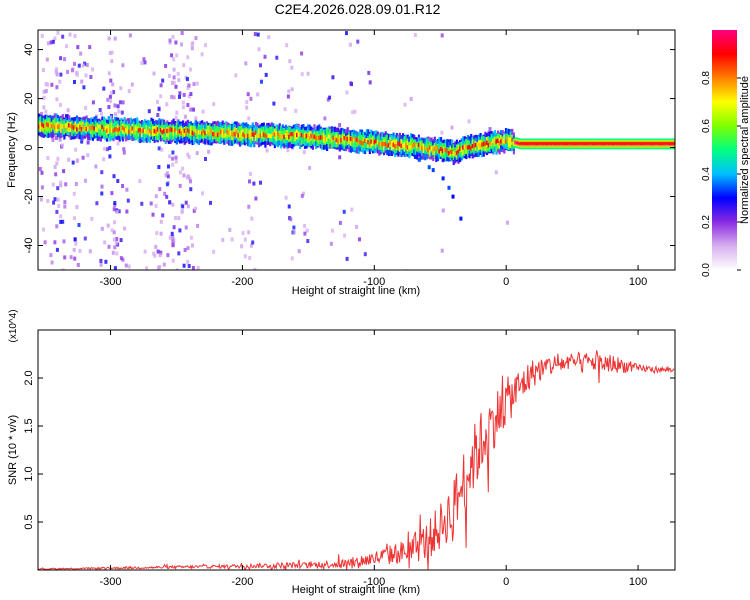 This screenshot has width=750, height=600. I want to click on spectrogram-y-axis-label: Frequency (Hz), so click(12, 150).